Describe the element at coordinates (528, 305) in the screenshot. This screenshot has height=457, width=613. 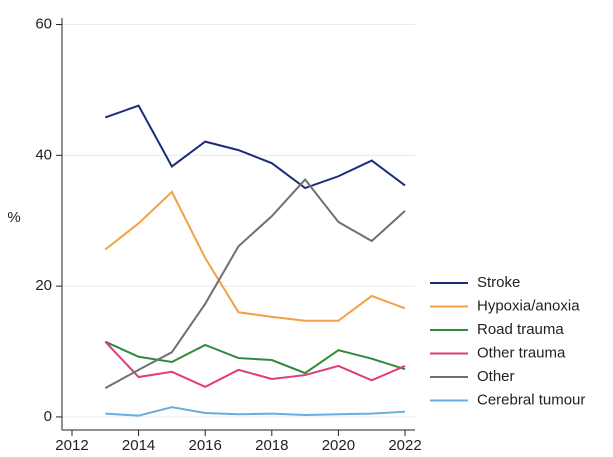
I see `legend-label: Hypoxia/anoxia` at that location.